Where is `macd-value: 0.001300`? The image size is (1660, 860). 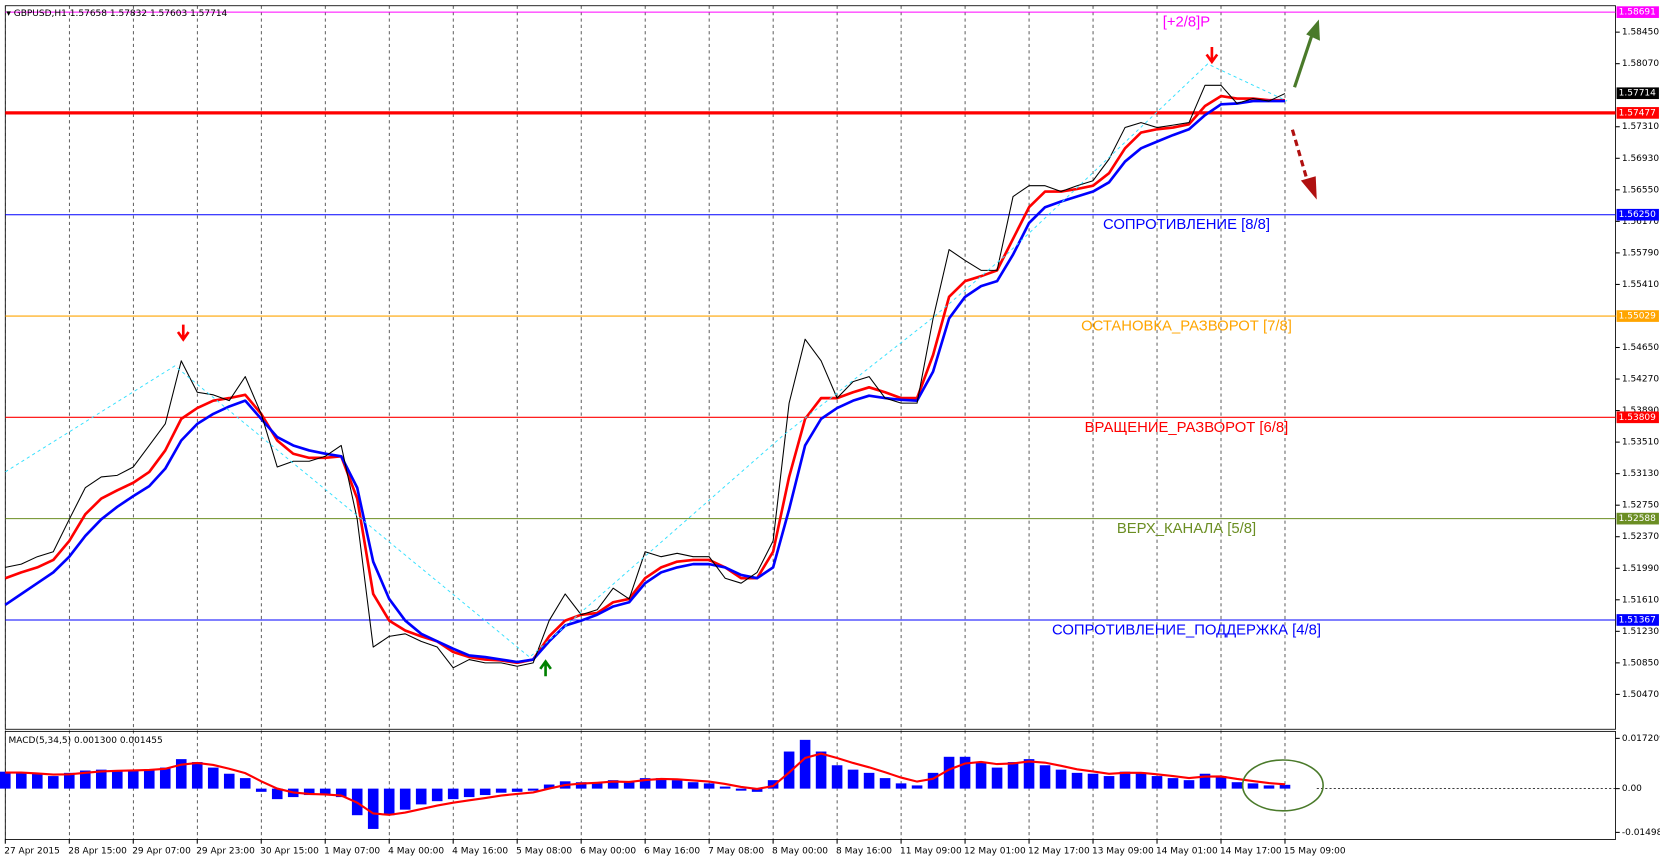 macd-value: 0.001300 is located at coordinates (95, 740).